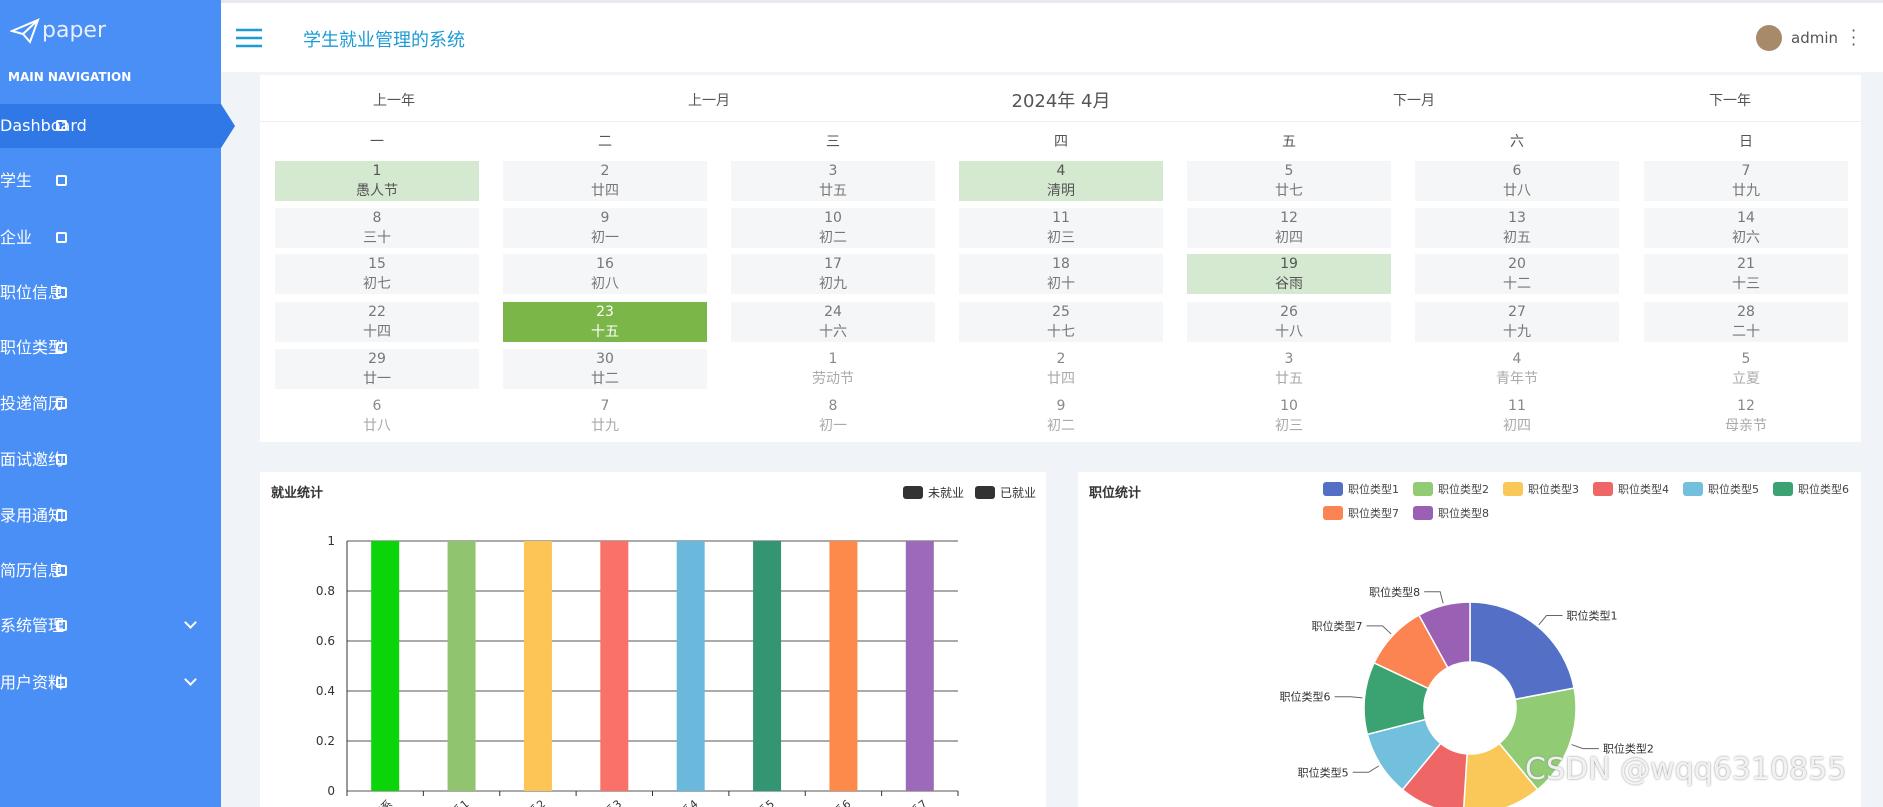 Image resolution: width=1883 pixels, height=807 pixels. Describe the element at coordinates (1517, 142) in the screenshot. I see `weekday: 六` at that location.